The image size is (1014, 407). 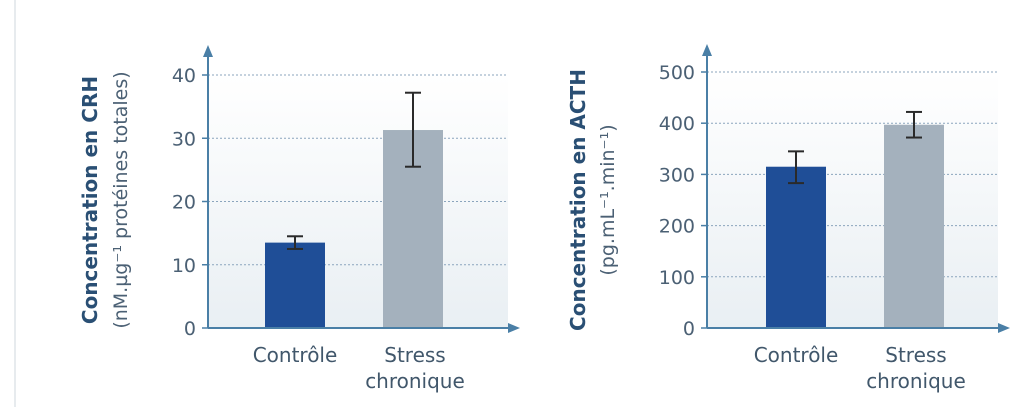 What do you see at coordinates (677, 278) in the screenshot?
I see `y-tick-label: 100` at bounding box center [677, 278].